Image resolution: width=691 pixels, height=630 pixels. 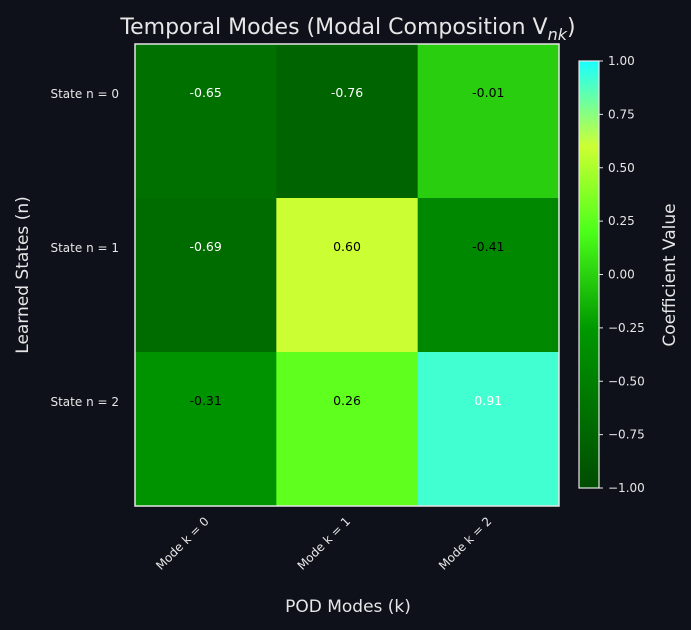 What do you see at coordinates (621, 114) in the screenshot?
I see `colorbar-tick-label: 0.75` at bounding box center [621, 114].